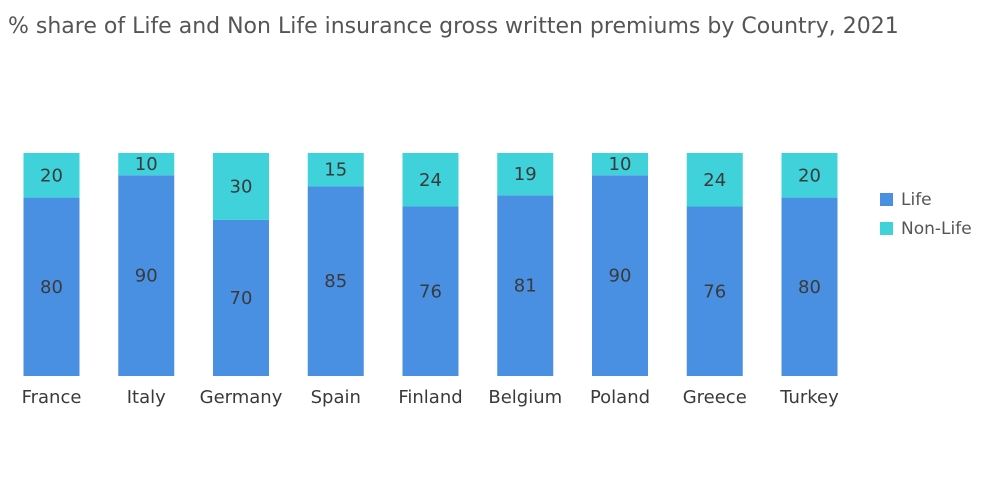 The height and width of the screenshot is (504, 1000). Describe the element at coordinates (809, 397) in the screenshot. I see `category-label-turkey: Turkey` at that location.